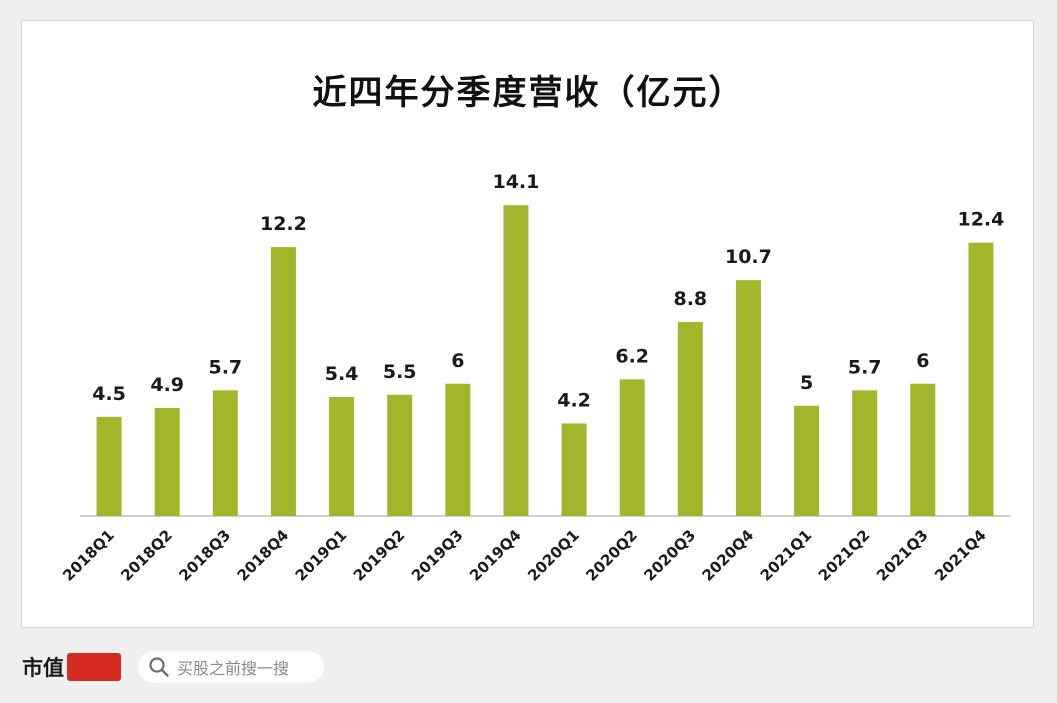 This screenshot has height=703, width=1057. Describe the element at coordinates (342, 374) in the screenshot. I see `data-label: 5.4` at that location.